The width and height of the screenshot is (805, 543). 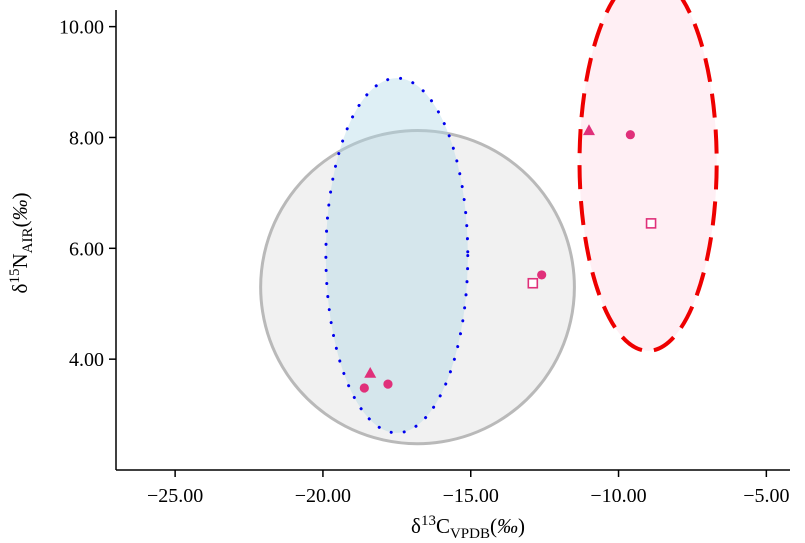 What do you see at coordinates (397, 255) in the screenshot?
I see `ellipse-dotted` at bounding box center [397, 255].